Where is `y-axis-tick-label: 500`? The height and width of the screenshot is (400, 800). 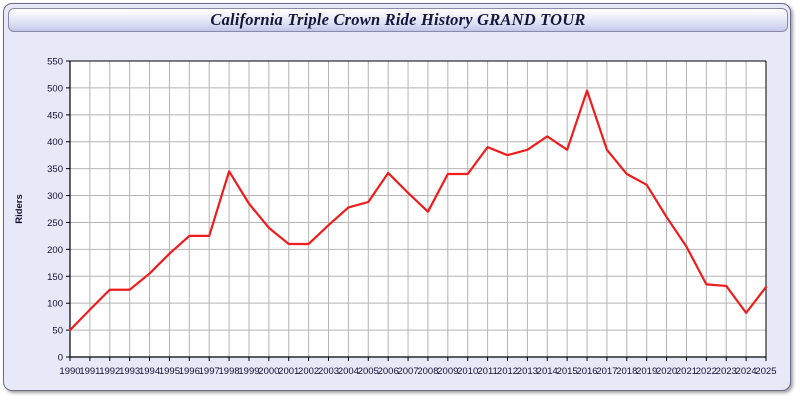
y-axis-tick-label: 500 is located at coordinates (55, 88).